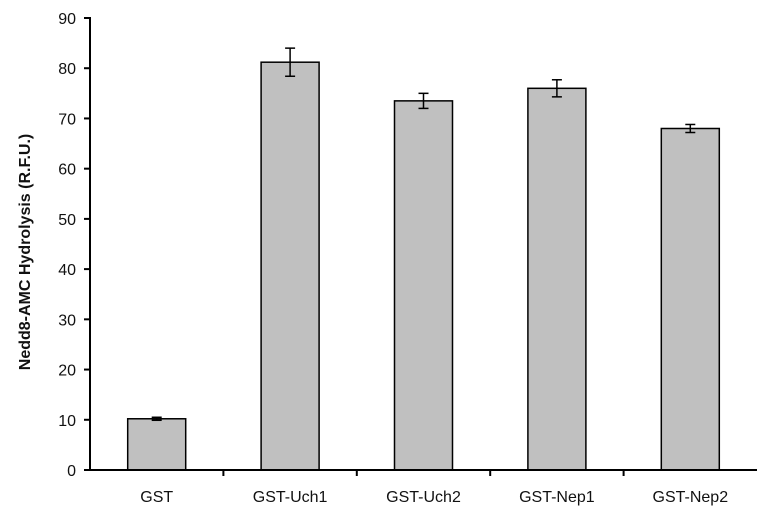  Describe the element at coordinates (67, 19) in the screenshot. I see `y-tick-label: 90` at that location.